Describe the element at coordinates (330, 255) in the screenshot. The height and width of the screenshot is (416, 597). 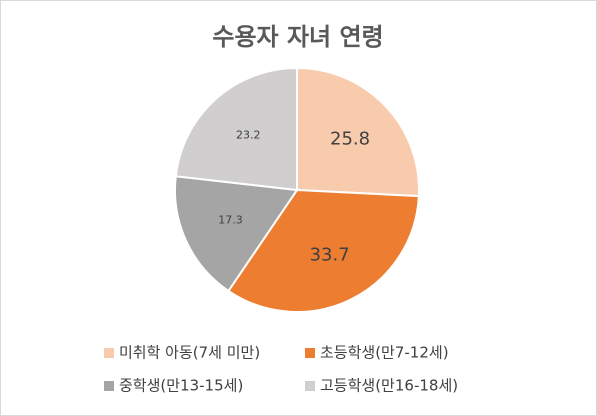
I see `data-label: 33.7` at that location.